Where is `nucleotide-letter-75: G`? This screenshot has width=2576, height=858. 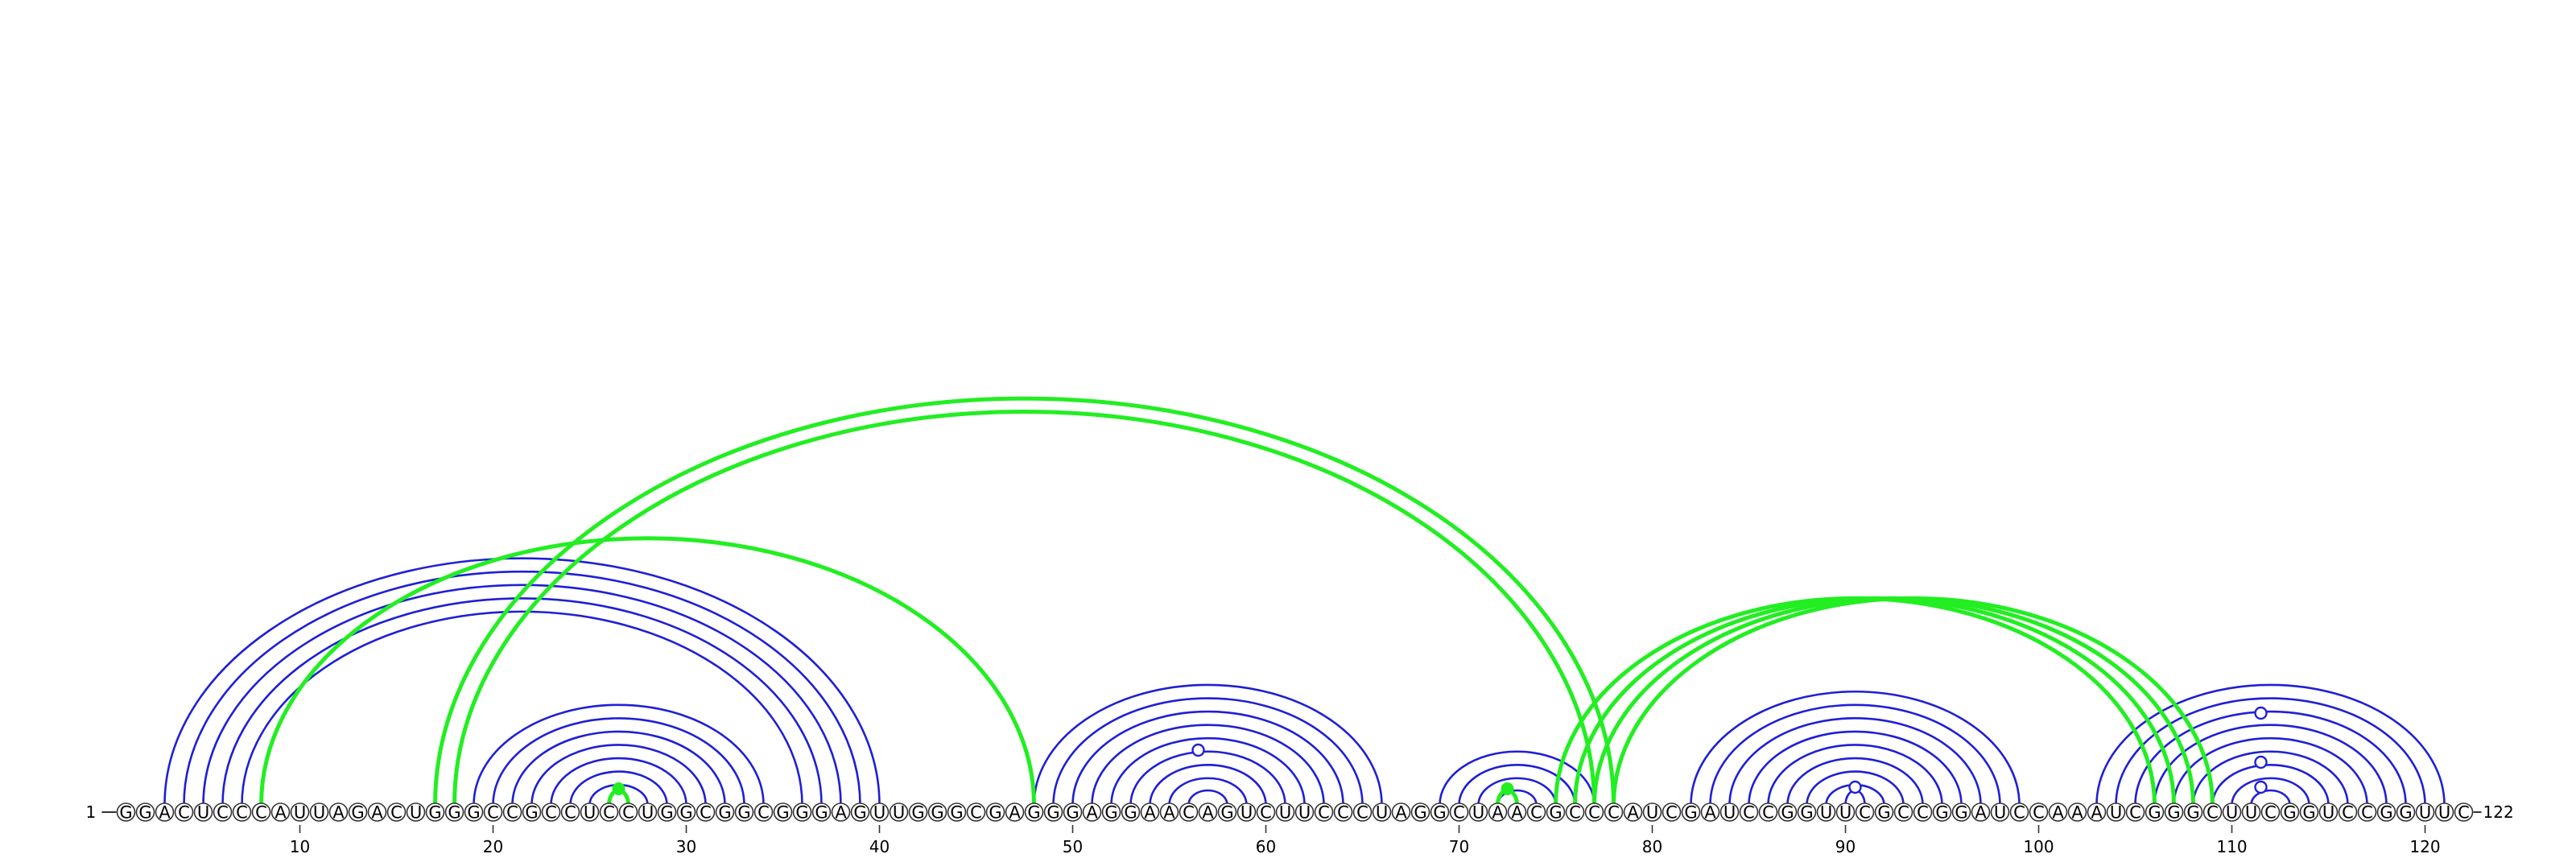
nucleotide-letter-75: G is located at coordinates (1555, 813).